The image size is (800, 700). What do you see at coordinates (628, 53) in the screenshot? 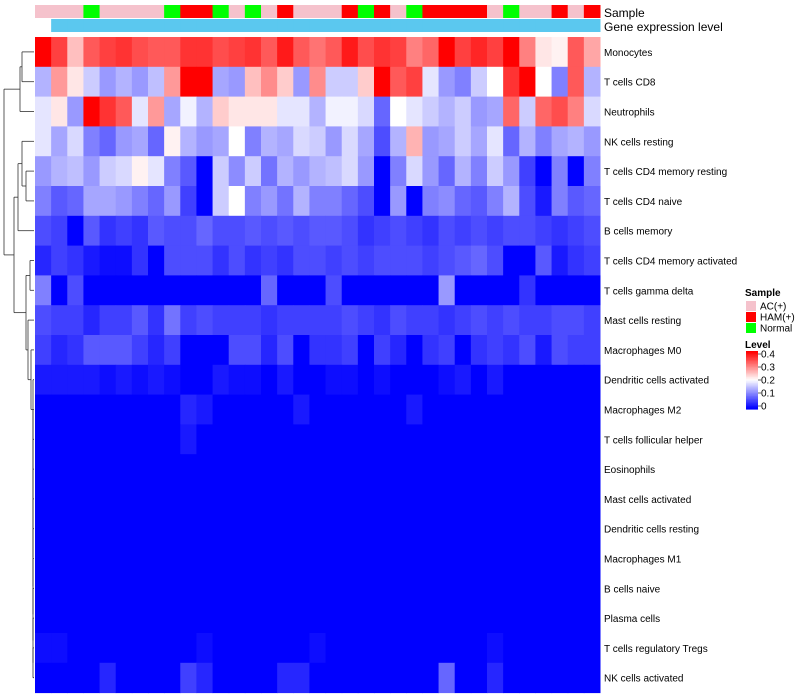
I see `row-label: Monocytes` at bounding box center [628, 53].